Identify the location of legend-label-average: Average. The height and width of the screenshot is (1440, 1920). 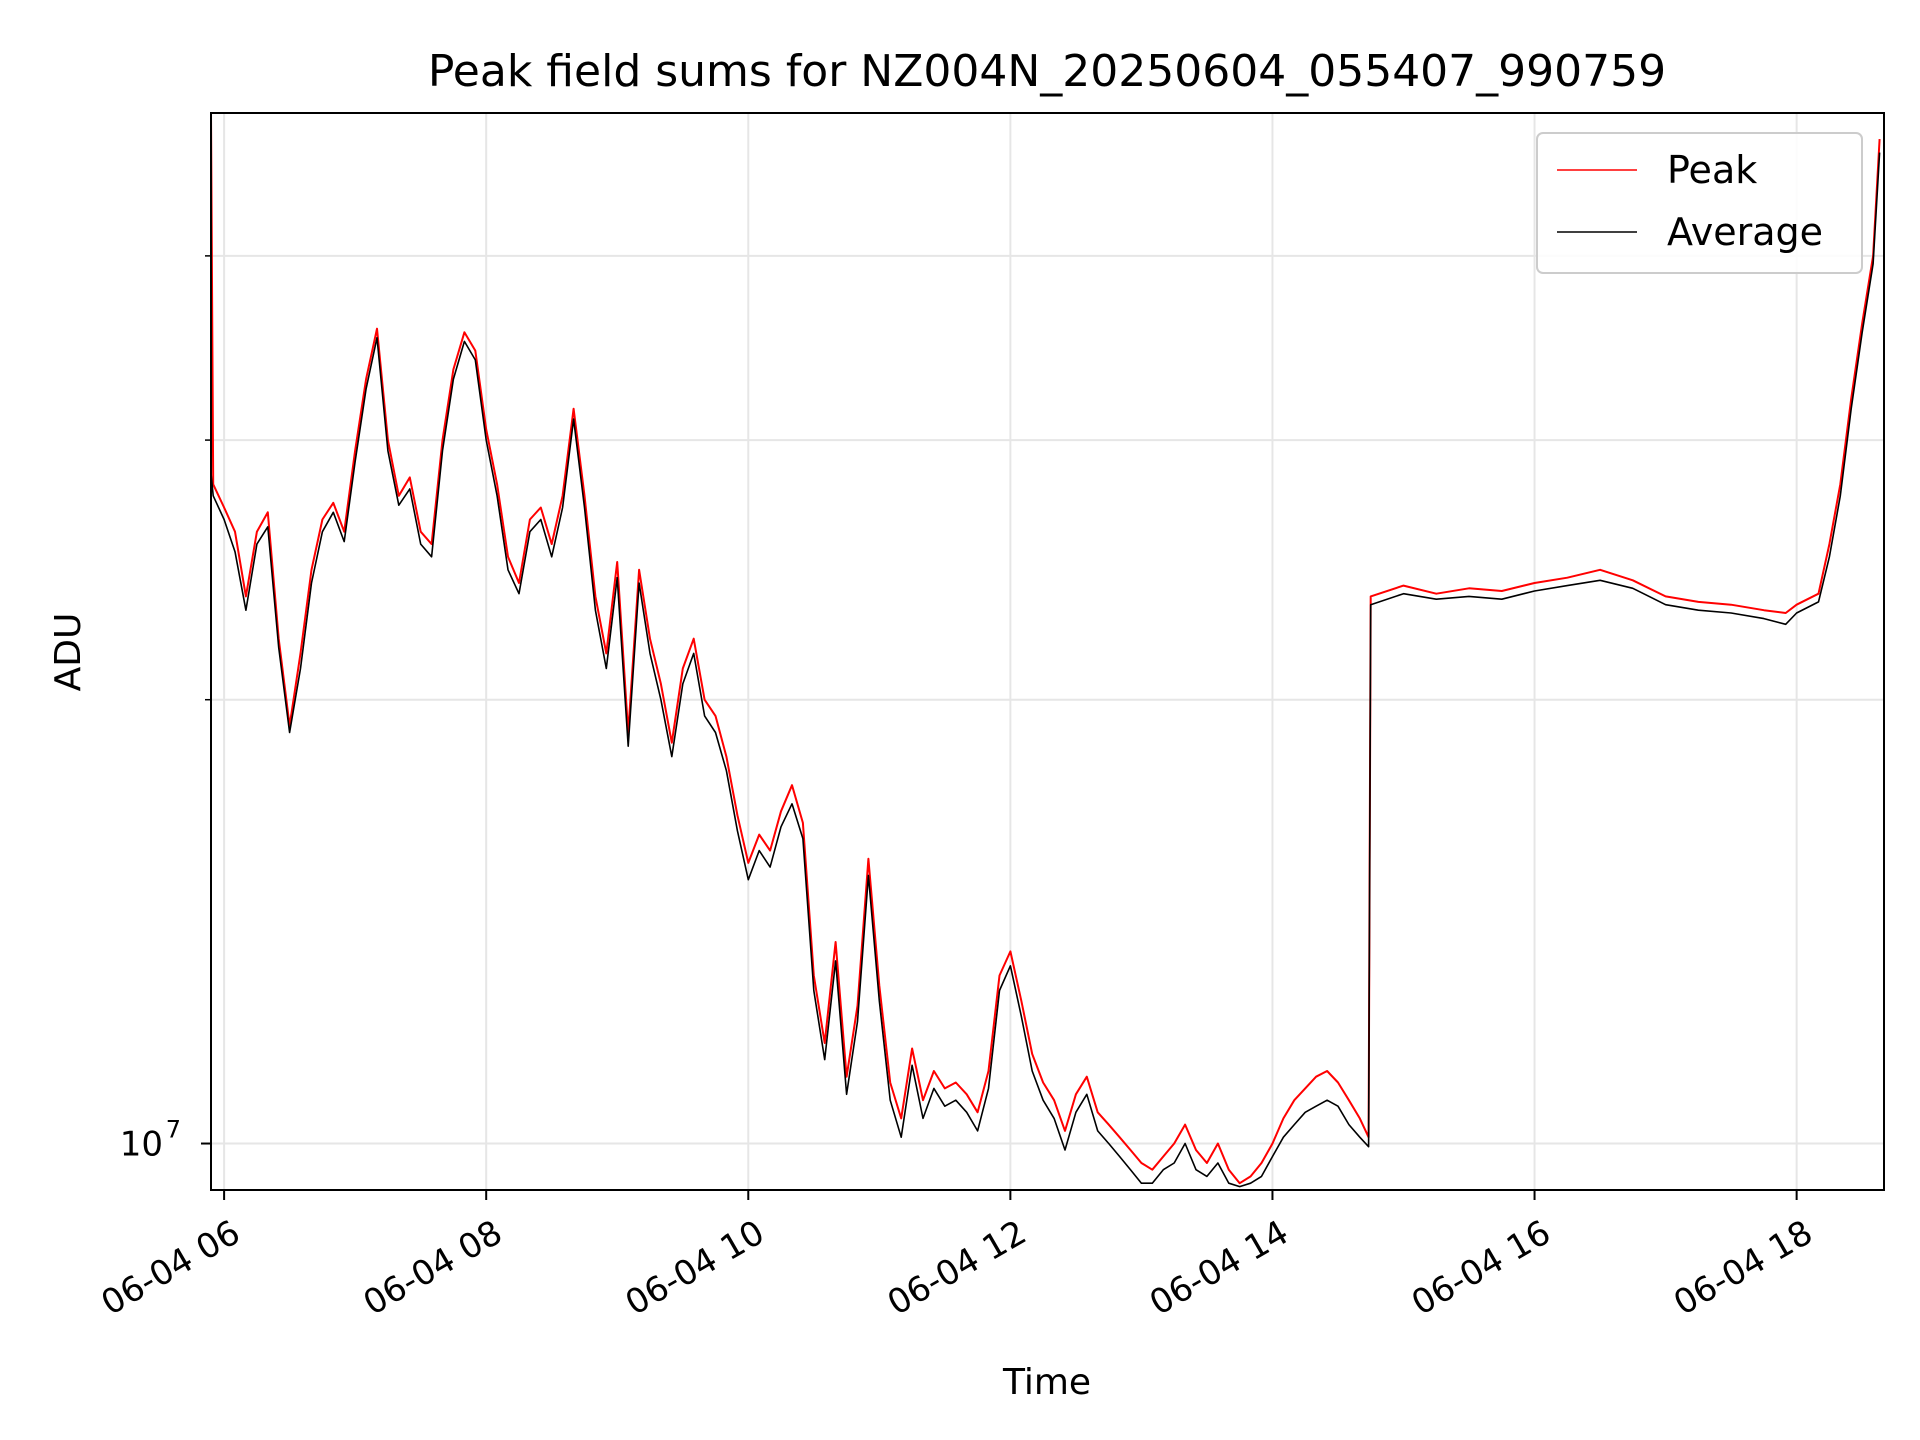
(1745, 232).